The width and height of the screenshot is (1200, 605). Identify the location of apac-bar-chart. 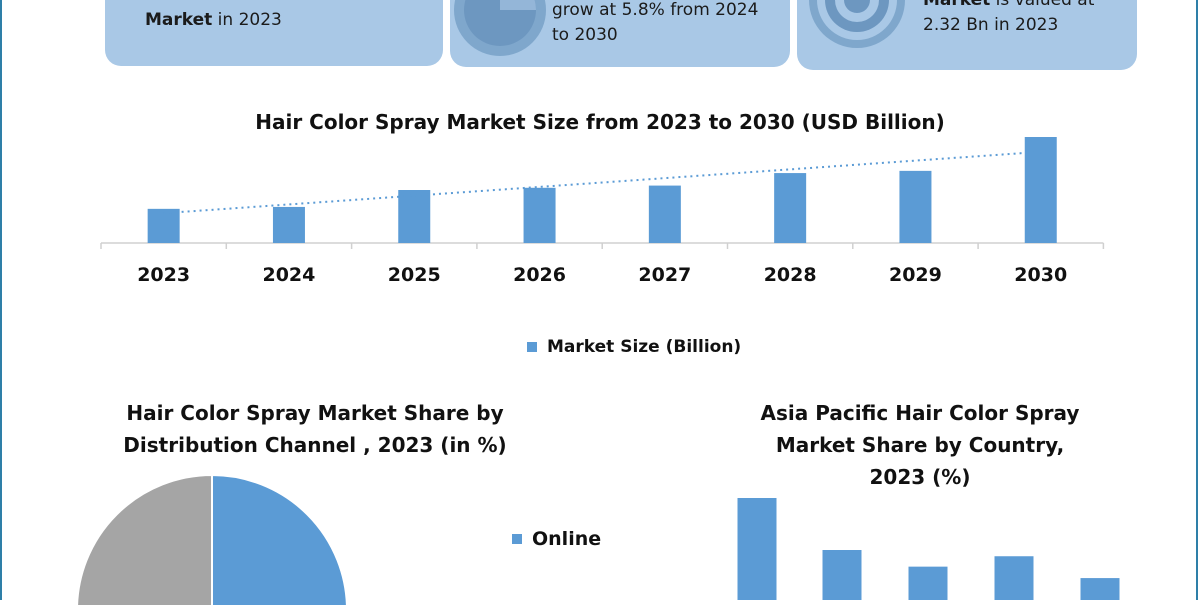
(928, 549).